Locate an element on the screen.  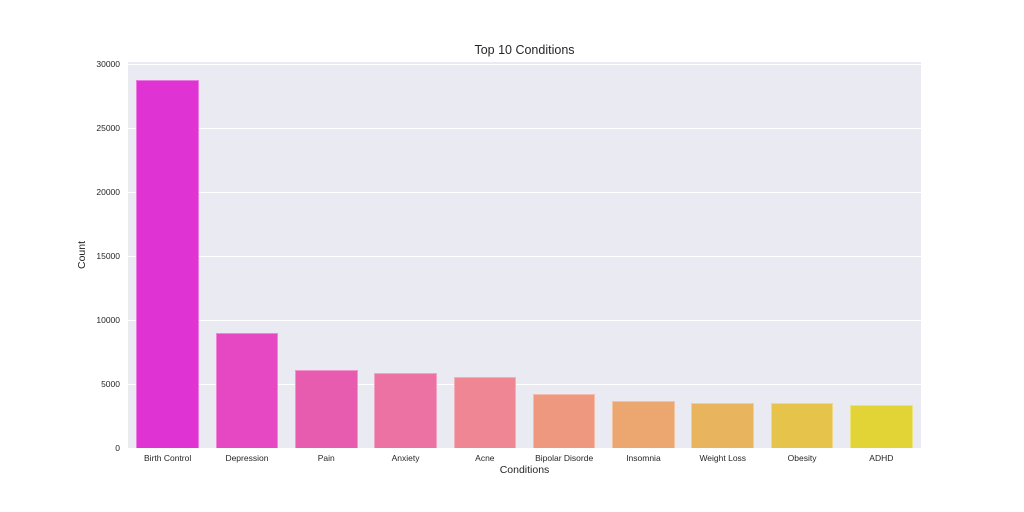
x-tick-label: Anxiety is located at coordinates (405, 458).